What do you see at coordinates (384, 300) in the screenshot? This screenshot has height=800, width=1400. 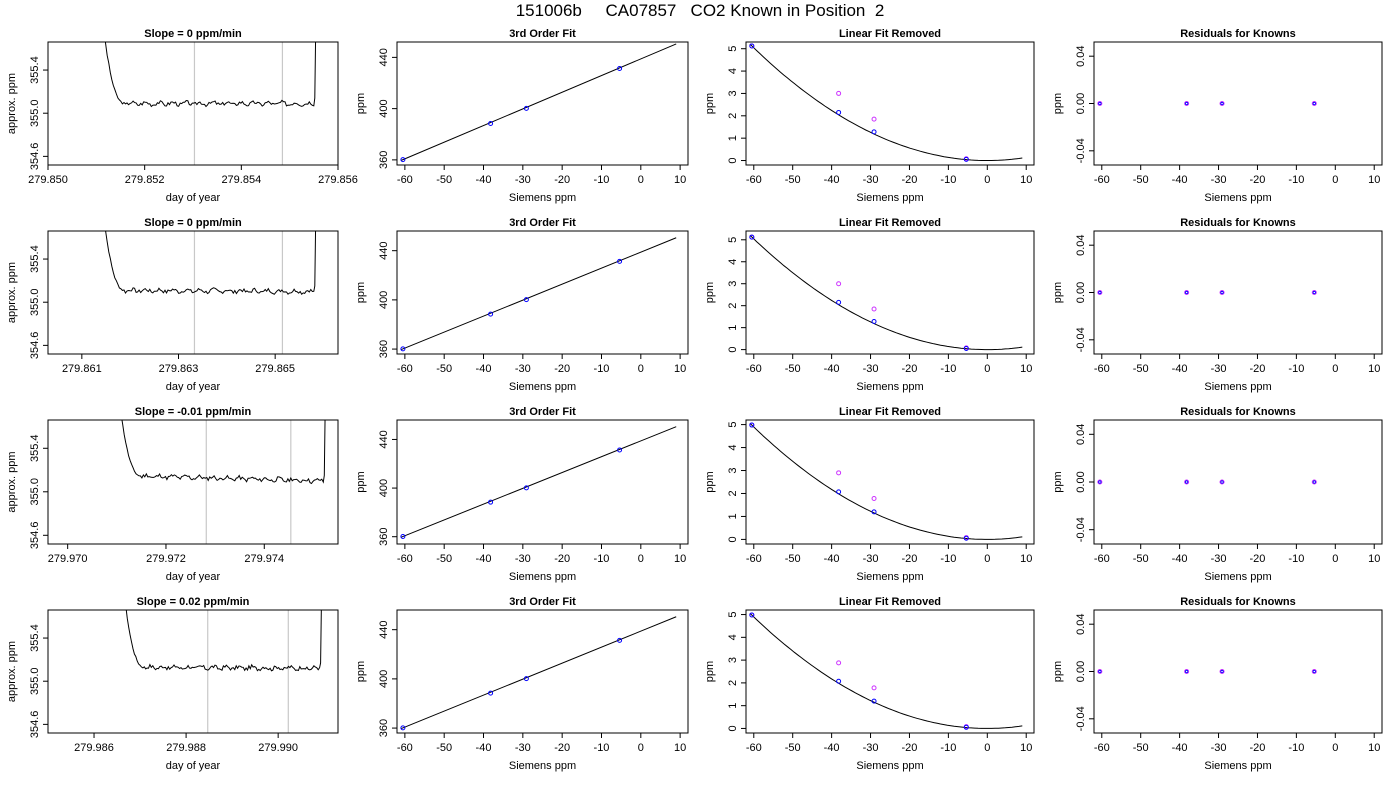 I see `y-tick-label: 400` at bounding box center [384, 300].